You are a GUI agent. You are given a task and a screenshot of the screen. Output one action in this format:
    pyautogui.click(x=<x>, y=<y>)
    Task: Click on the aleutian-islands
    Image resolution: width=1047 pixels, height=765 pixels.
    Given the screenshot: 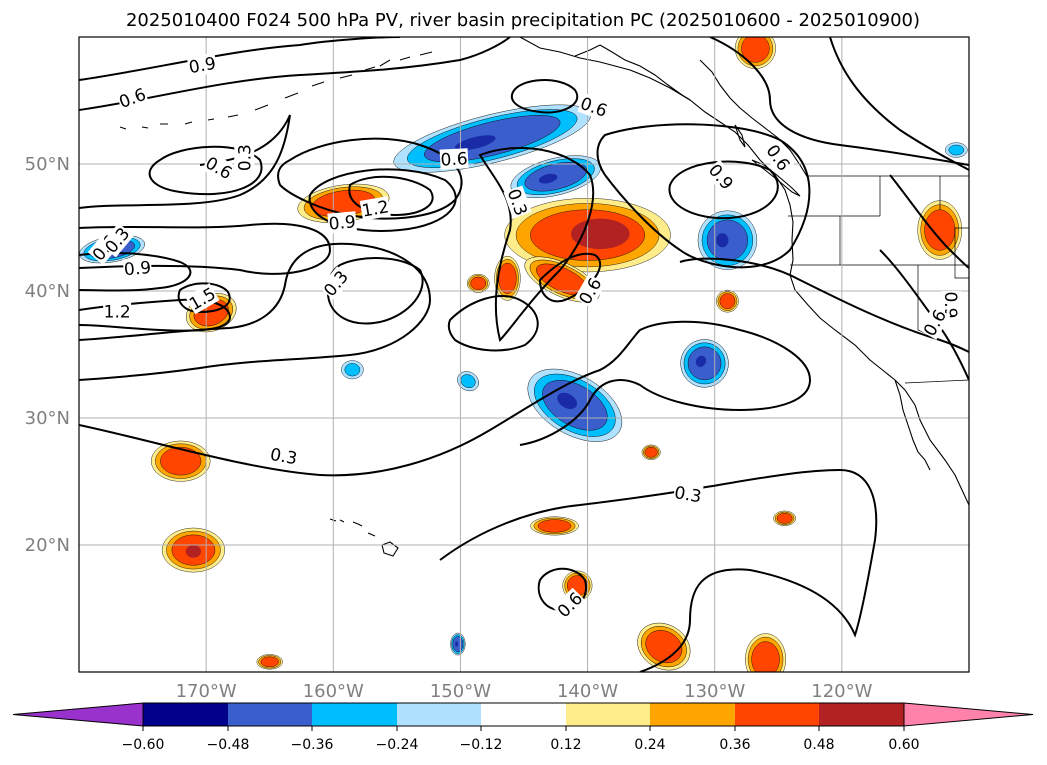 What is the action you would take?
    pyautogui.click(x=276, y=90)
    